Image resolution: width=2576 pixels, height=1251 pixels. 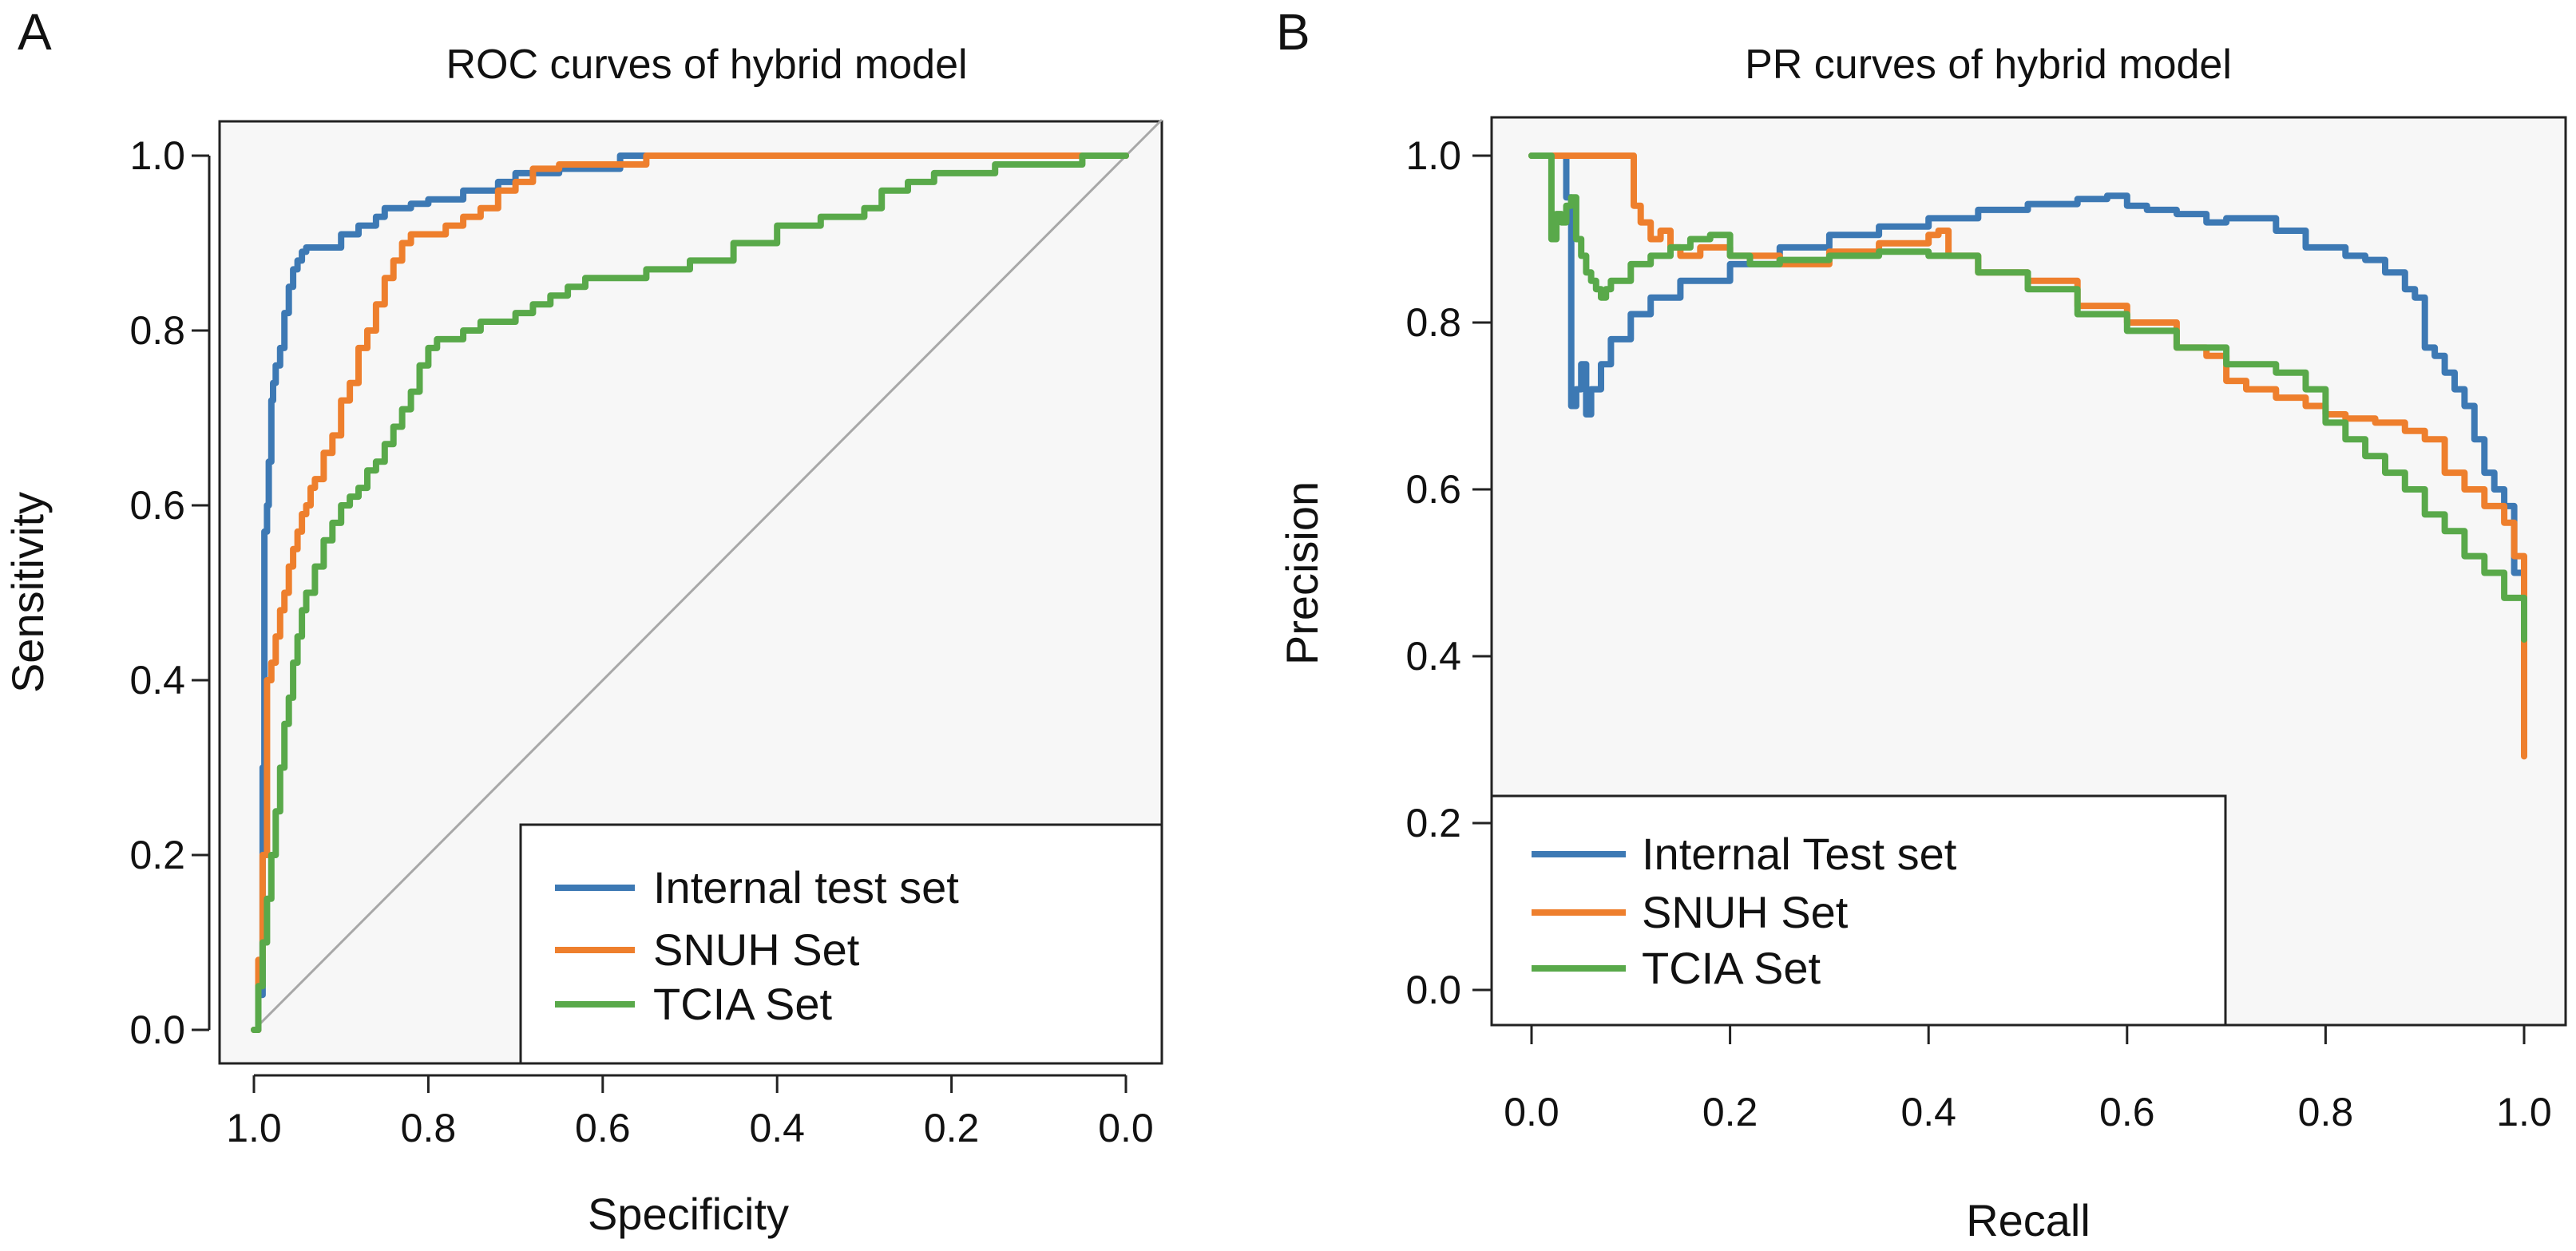 I want to click on legend-label: Internal Test set, so click(x=1799, y=854).